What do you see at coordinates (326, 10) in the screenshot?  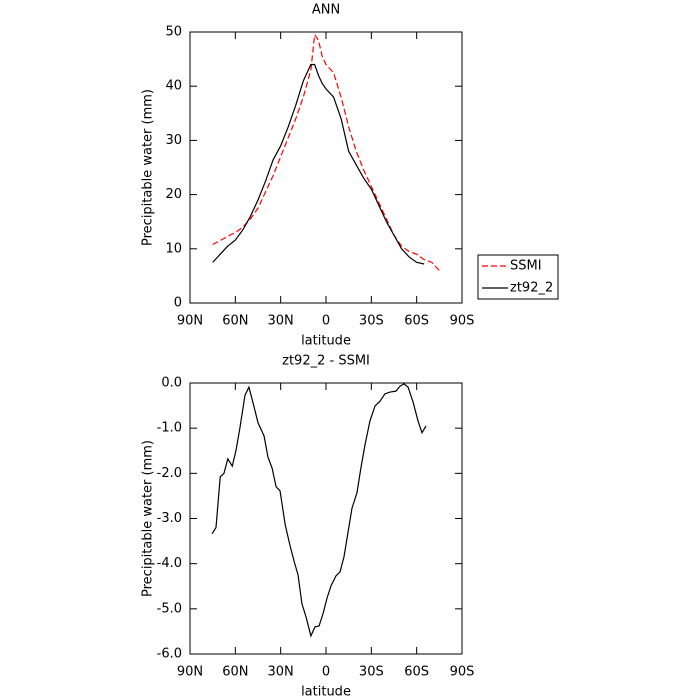 I see `chart-title: ANN` at bounding box center [326, 10].